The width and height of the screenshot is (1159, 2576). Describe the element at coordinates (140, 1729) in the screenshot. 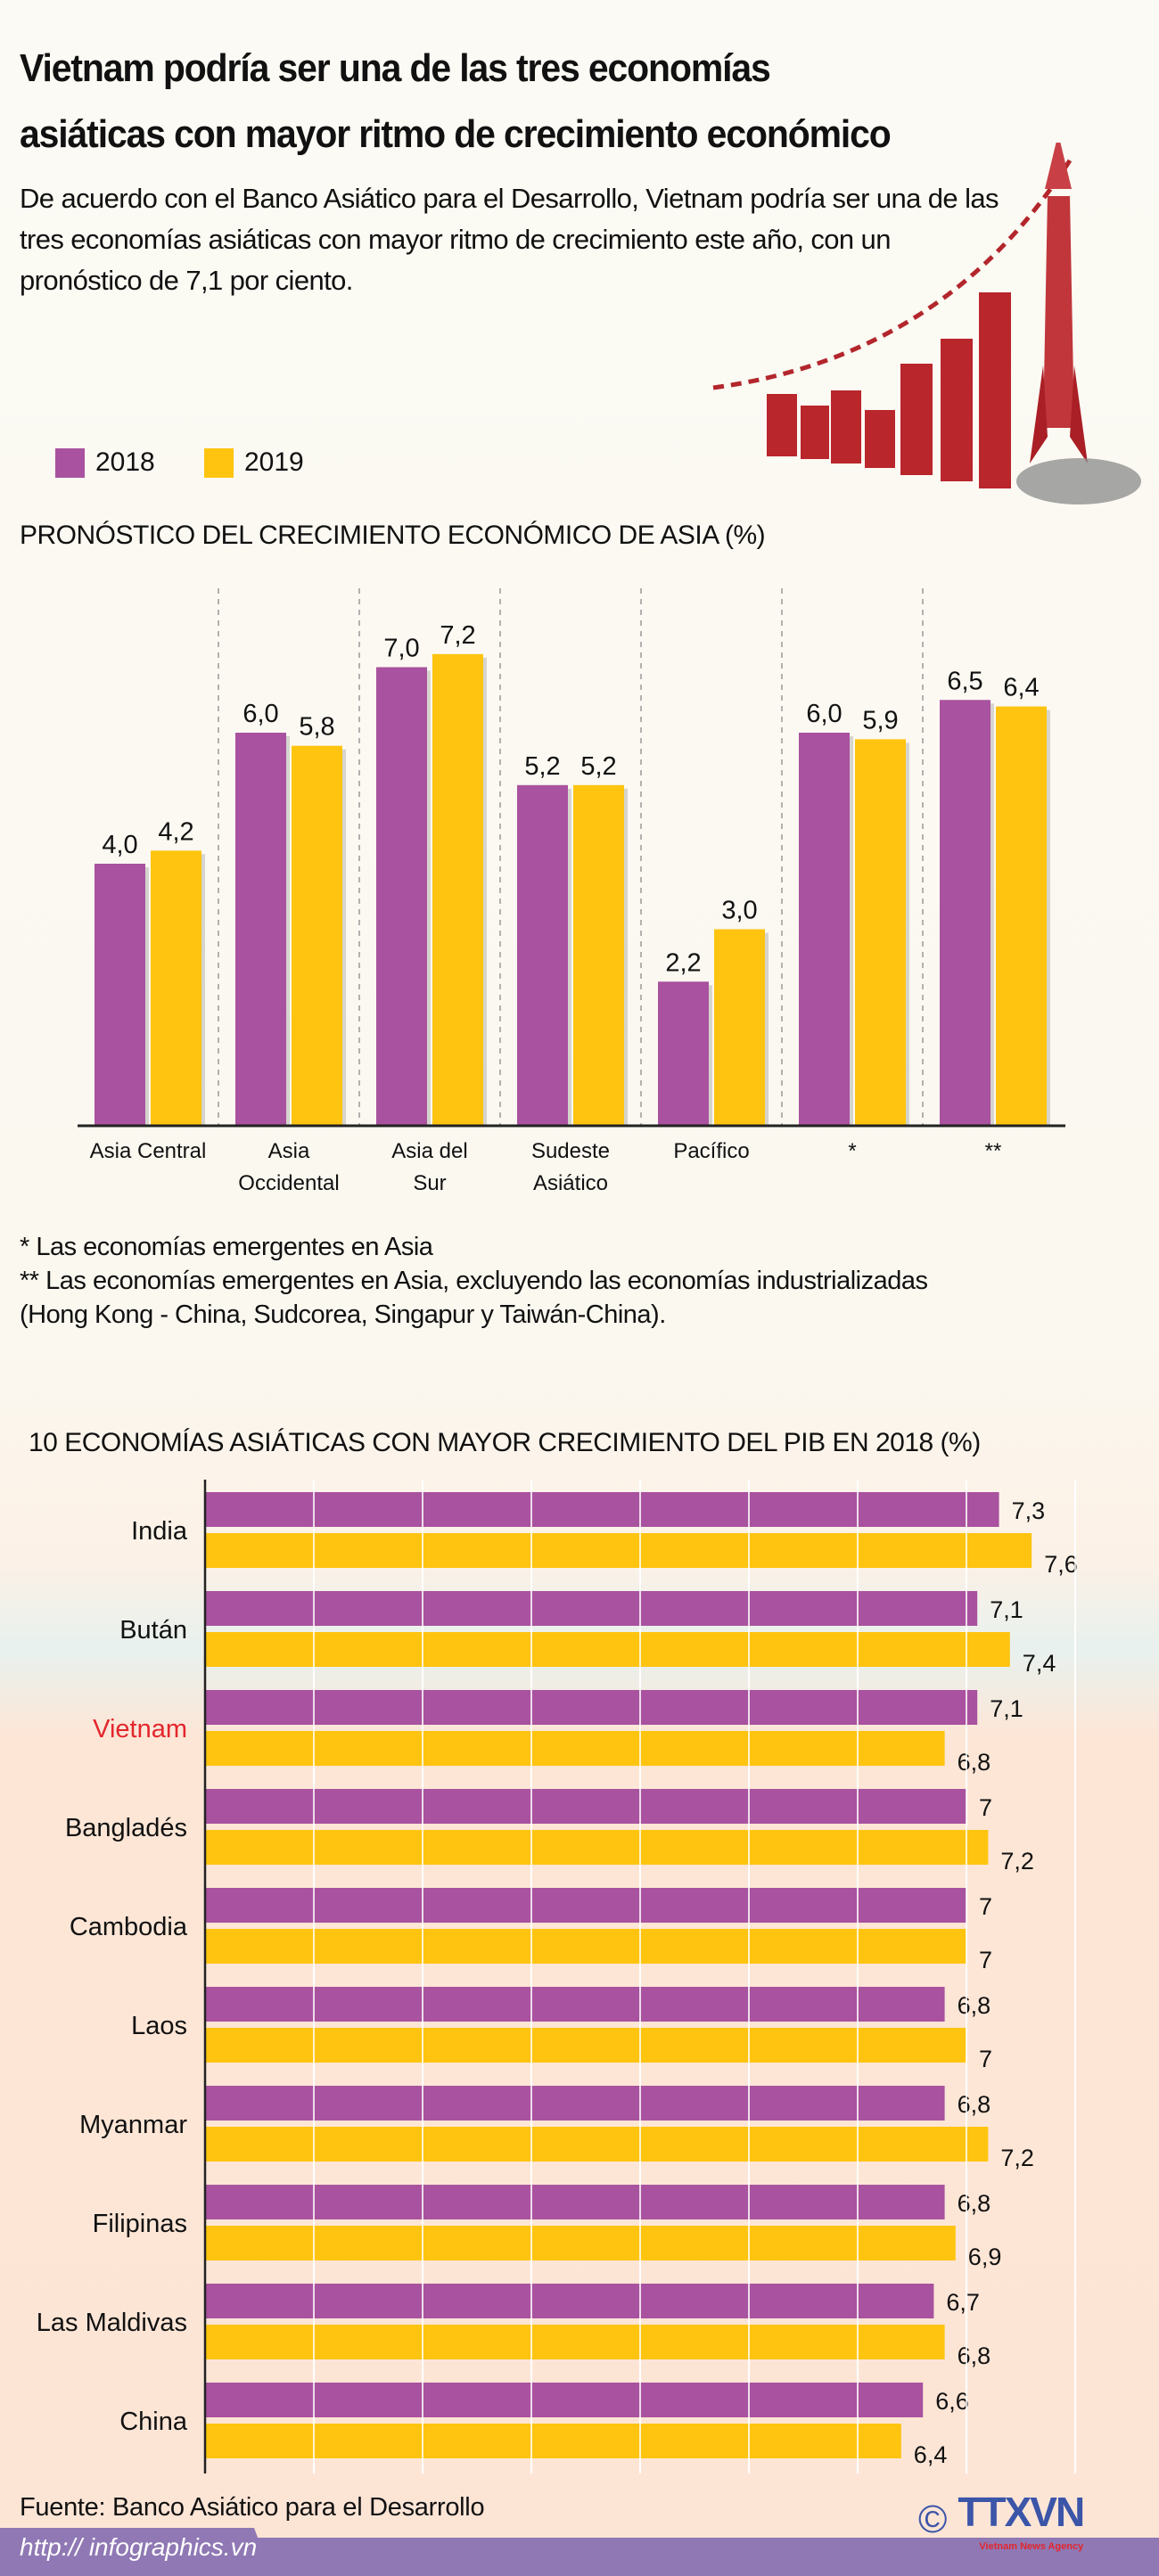

I see `country-label: Vietnam` at that location.